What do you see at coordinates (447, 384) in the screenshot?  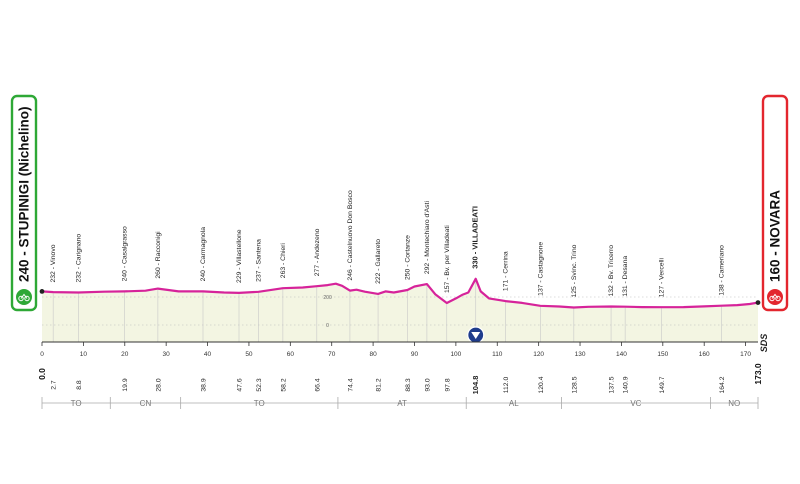 I see `location-km-label: 97.8` at bounding box center [447, 384].